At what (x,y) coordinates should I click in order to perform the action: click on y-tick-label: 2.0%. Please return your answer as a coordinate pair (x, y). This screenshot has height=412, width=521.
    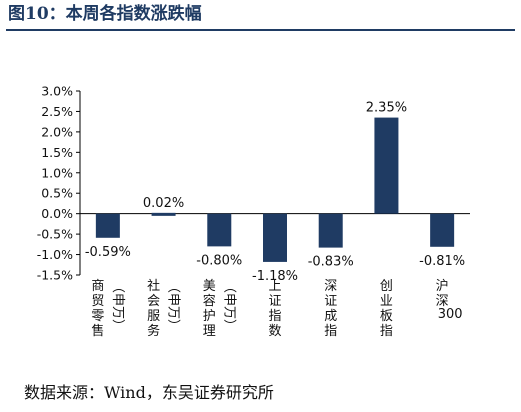
    Looking at the image, I should click on (57, 131).